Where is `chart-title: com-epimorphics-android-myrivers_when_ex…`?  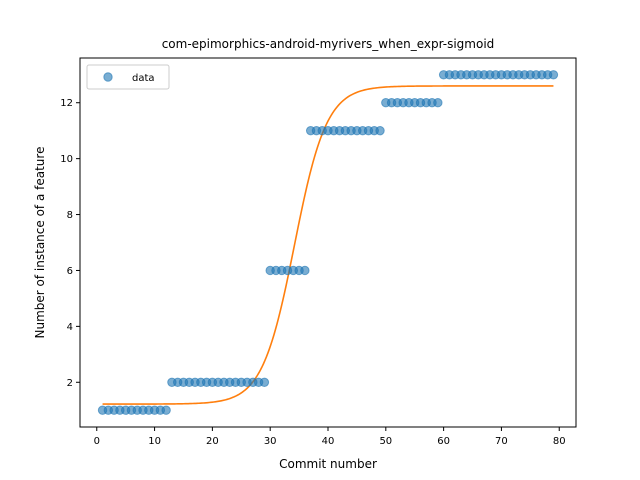 chart-title: com-epimorphics-android-myrivers_when_ex… is located at coordinates (328, 44).